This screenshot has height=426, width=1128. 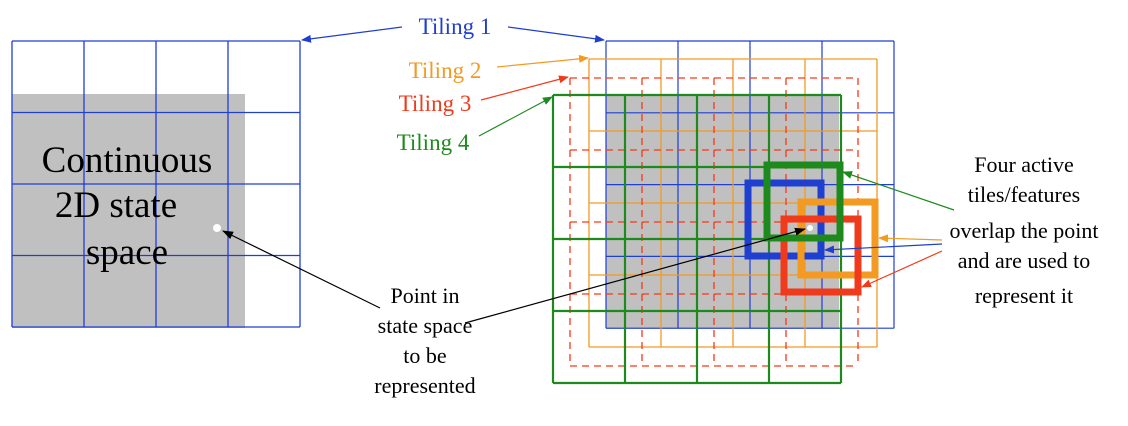 I want to click on state-space-region, so click(x=128, y=211).